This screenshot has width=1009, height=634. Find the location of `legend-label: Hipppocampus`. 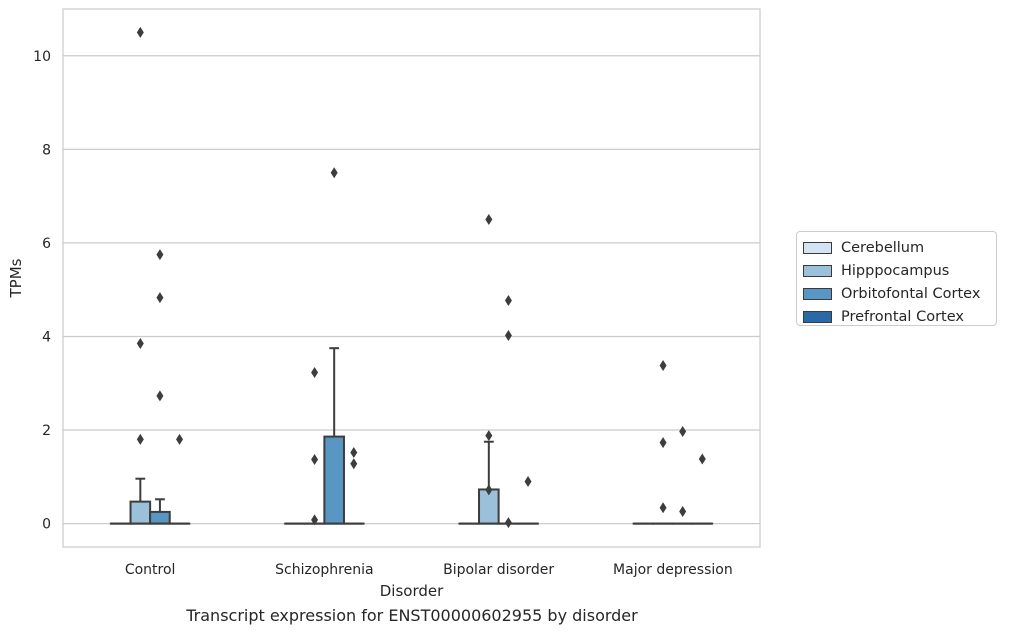

legend-label: Hipppocampus is located at coordinates (895, 270).